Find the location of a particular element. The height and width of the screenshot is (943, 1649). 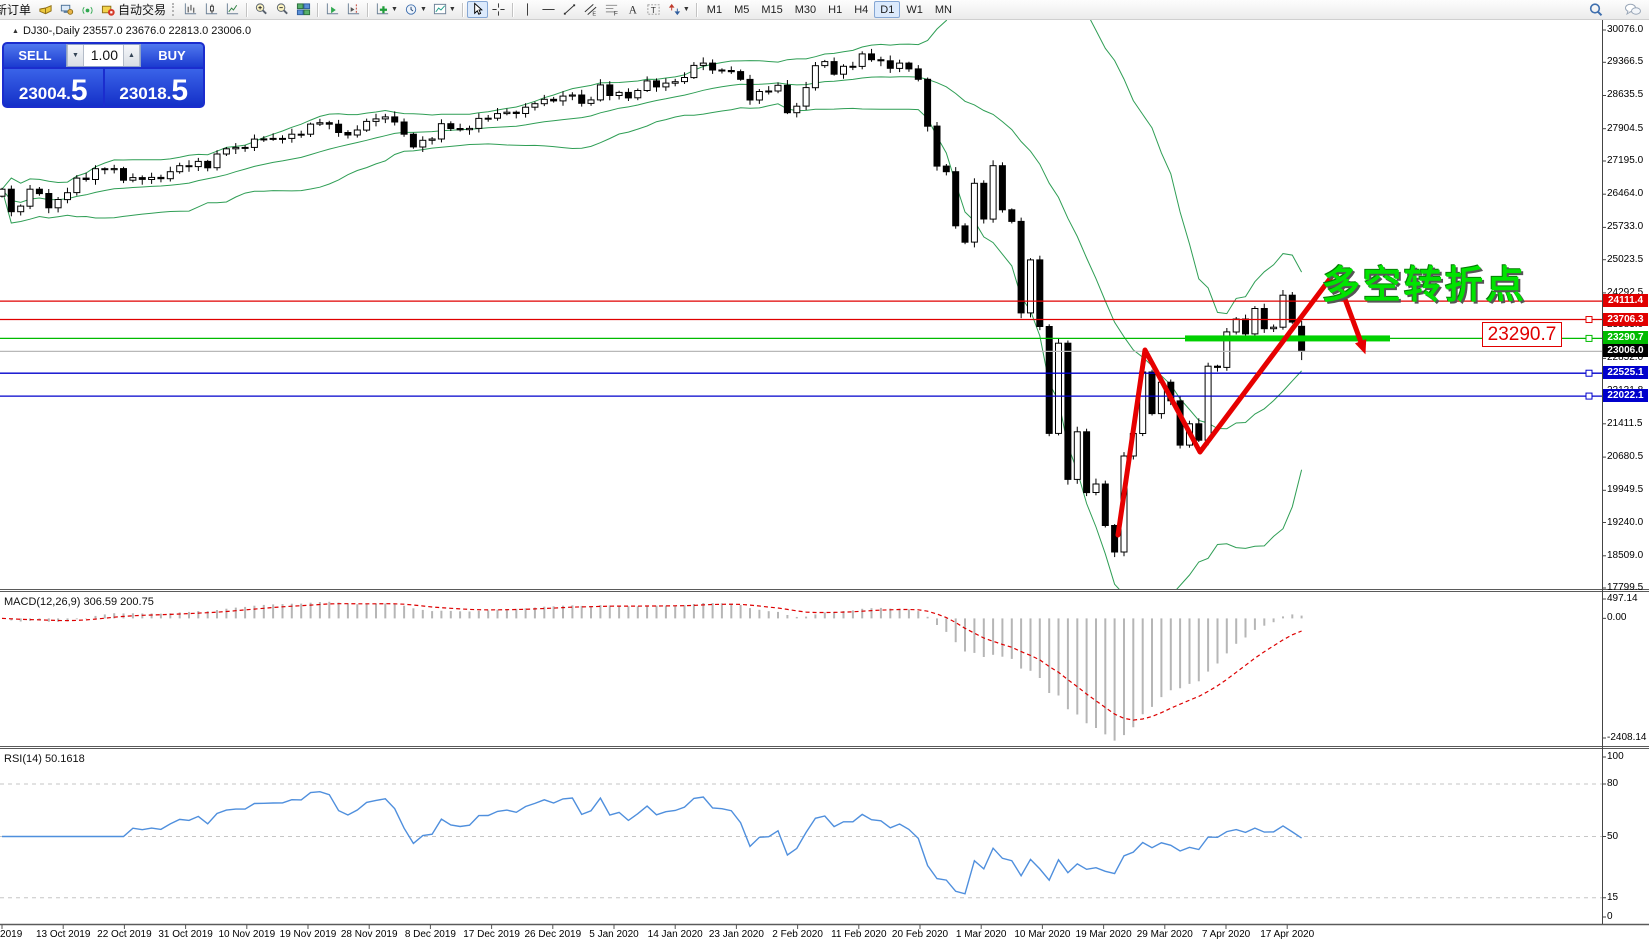

horizontal-line-icon is located at coordinates (548, 9).